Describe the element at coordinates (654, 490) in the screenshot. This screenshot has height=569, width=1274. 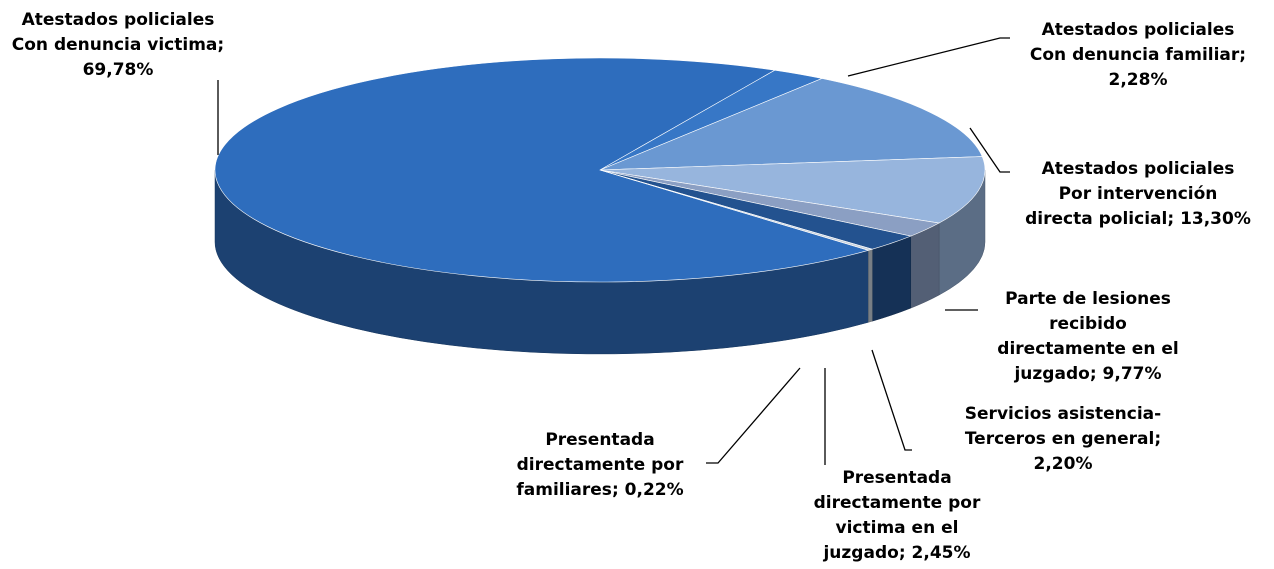
I see `label-part: 0,22%` at that location.